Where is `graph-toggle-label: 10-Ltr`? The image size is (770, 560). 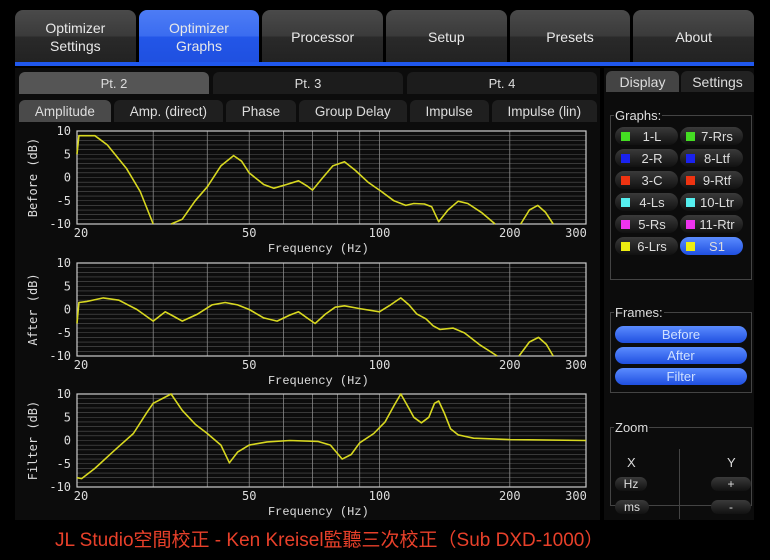
graph-toggle-label: 10-Ltr is located at coordinates (717, 202).